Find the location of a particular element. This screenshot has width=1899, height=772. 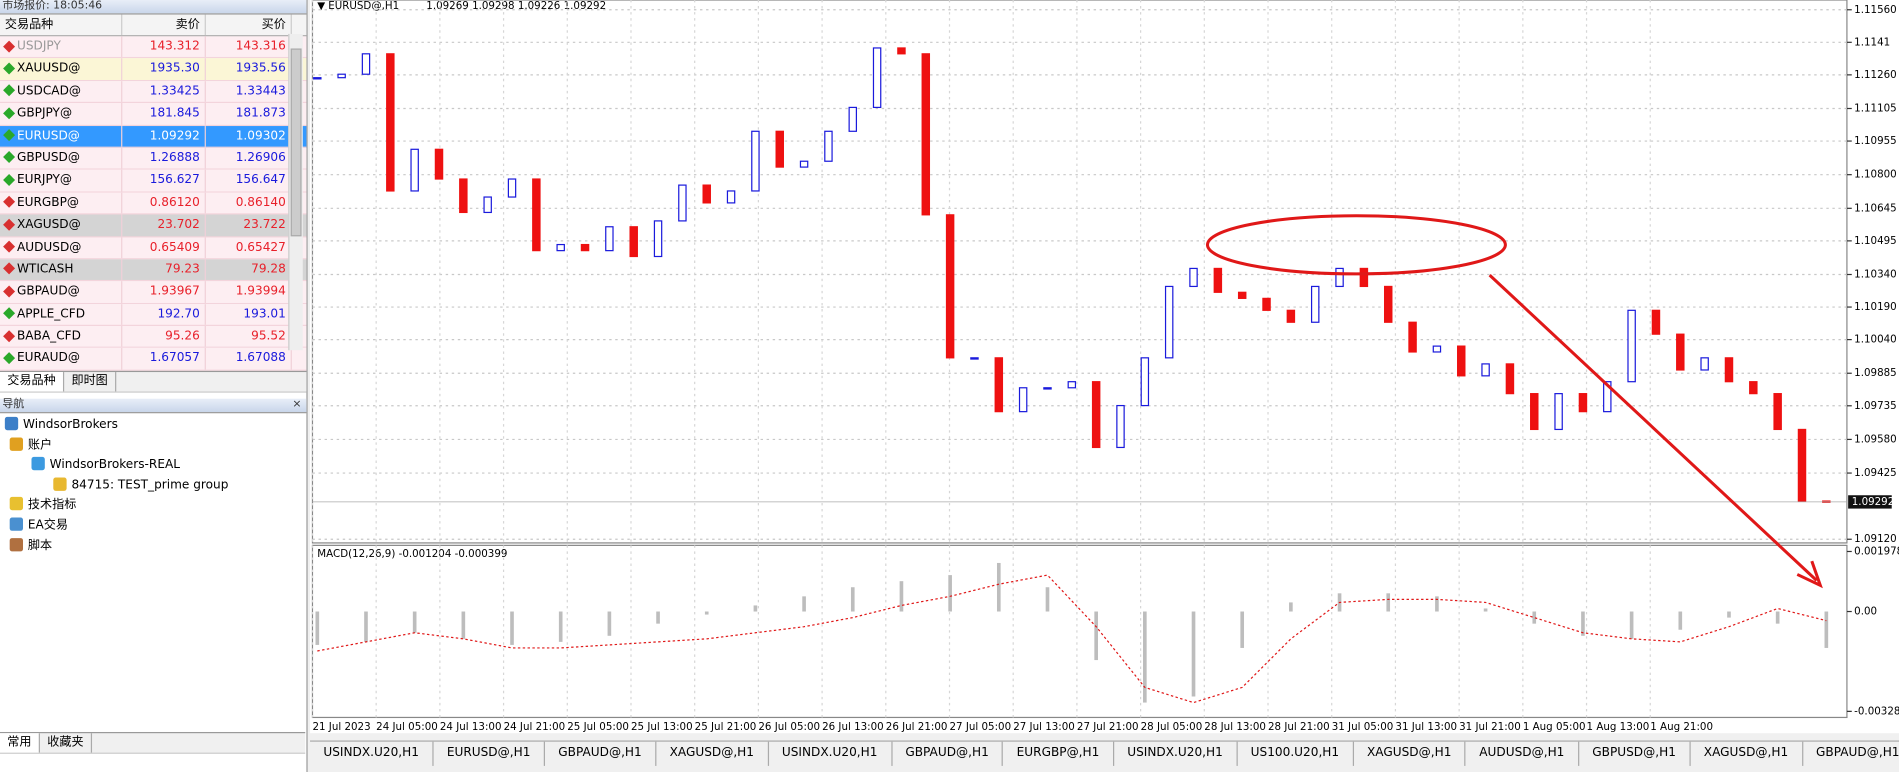

tree-node: 脚本 is located at coordinates (31, 546).